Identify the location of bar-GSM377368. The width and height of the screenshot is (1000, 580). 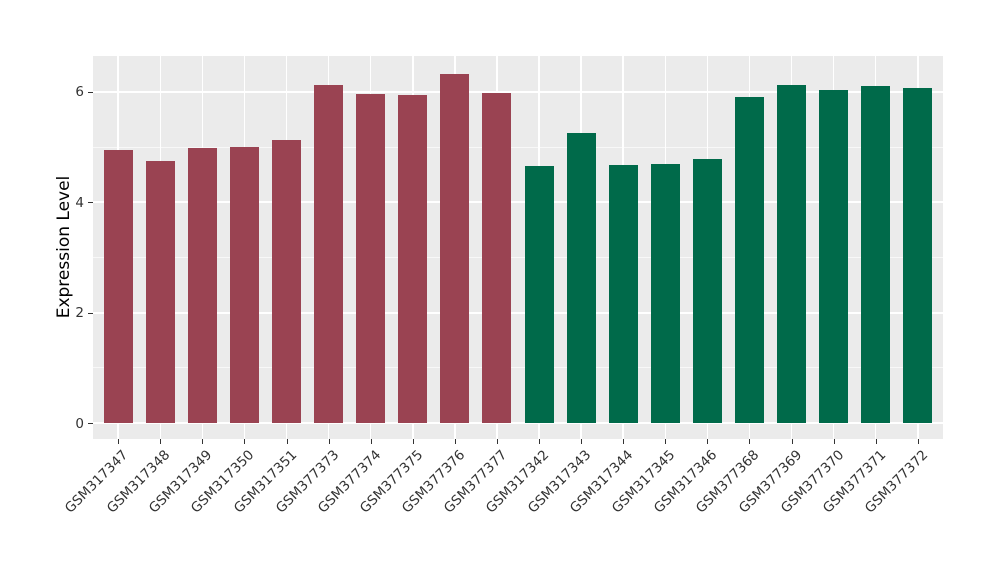
(749, 259).